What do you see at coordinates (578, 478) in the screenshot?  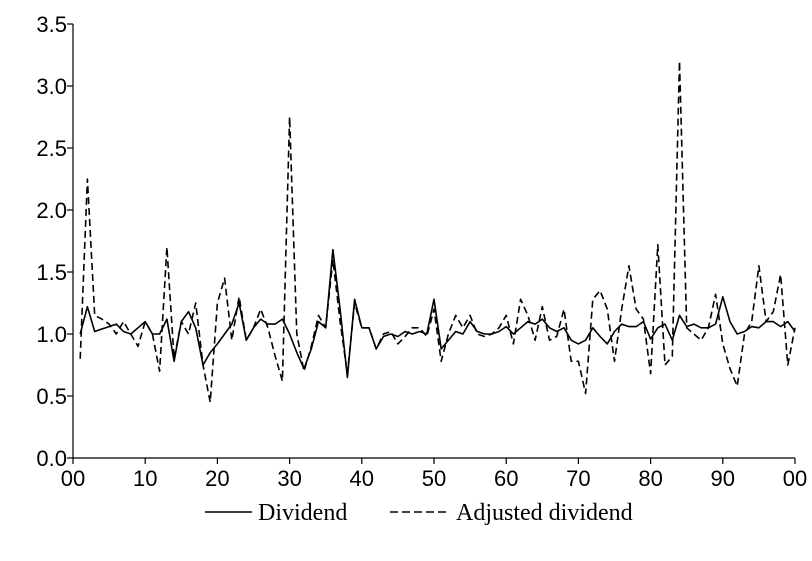 I see `x-tick-label: 70` at bounding box center [578, 478].